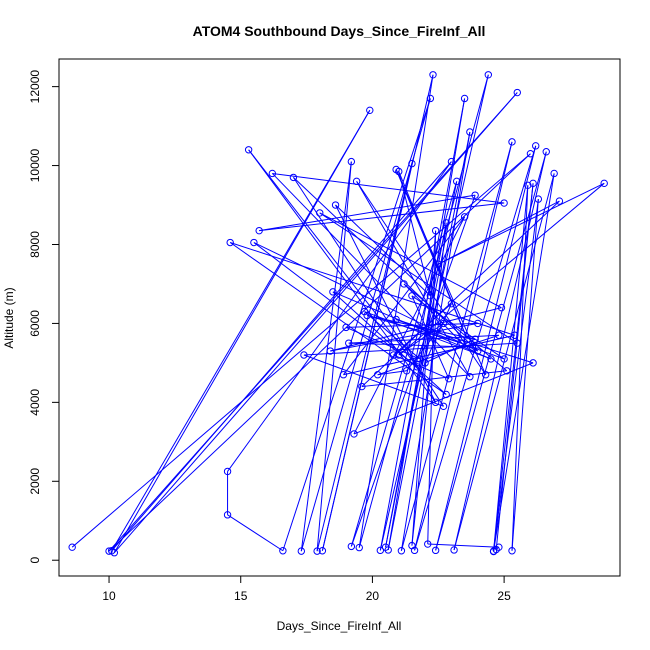  What do you see at coordinates (339, 31) in the screenshot?
I see `chart-title: ATOM4 Southbound Days_Since_FireInf_All` at bounding box center [339, 31].